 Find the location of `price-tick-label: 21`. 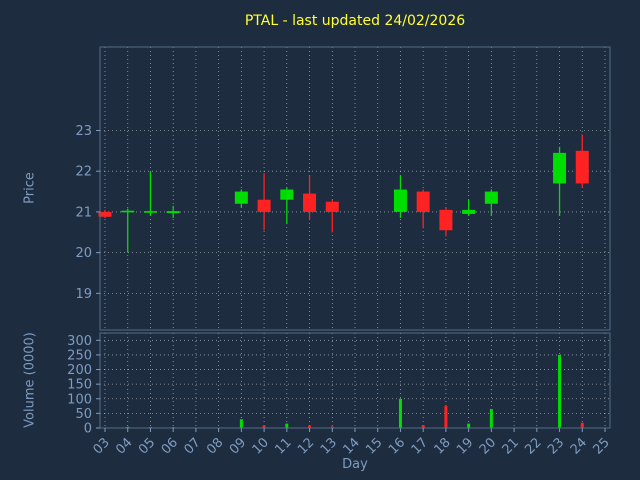

price-tick-label: 21 is located at coordinates (83, 212).